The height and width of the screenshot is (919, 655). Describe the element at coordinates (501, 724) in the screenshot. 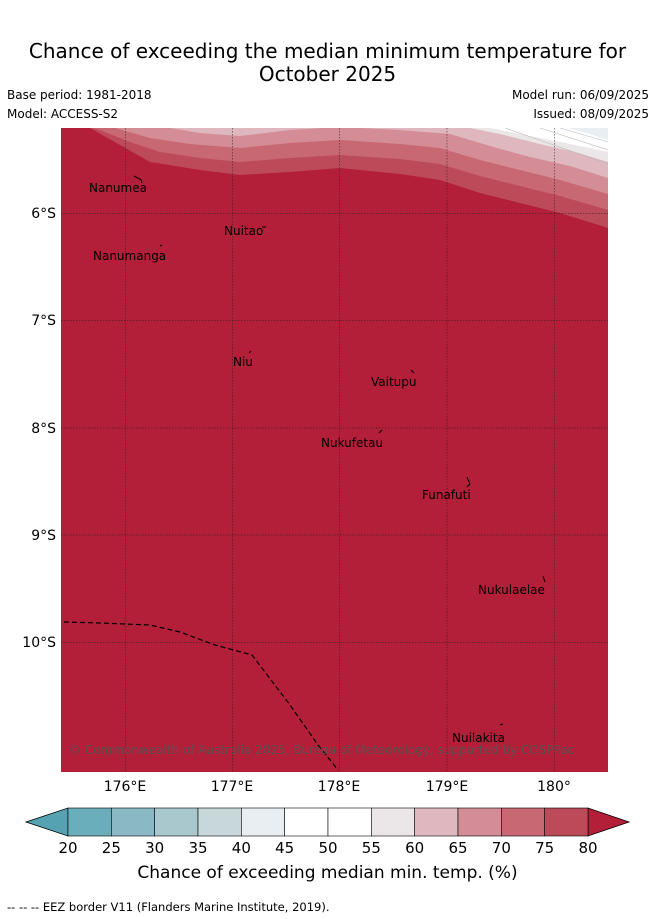

I see `island-nuilakita` at that location.